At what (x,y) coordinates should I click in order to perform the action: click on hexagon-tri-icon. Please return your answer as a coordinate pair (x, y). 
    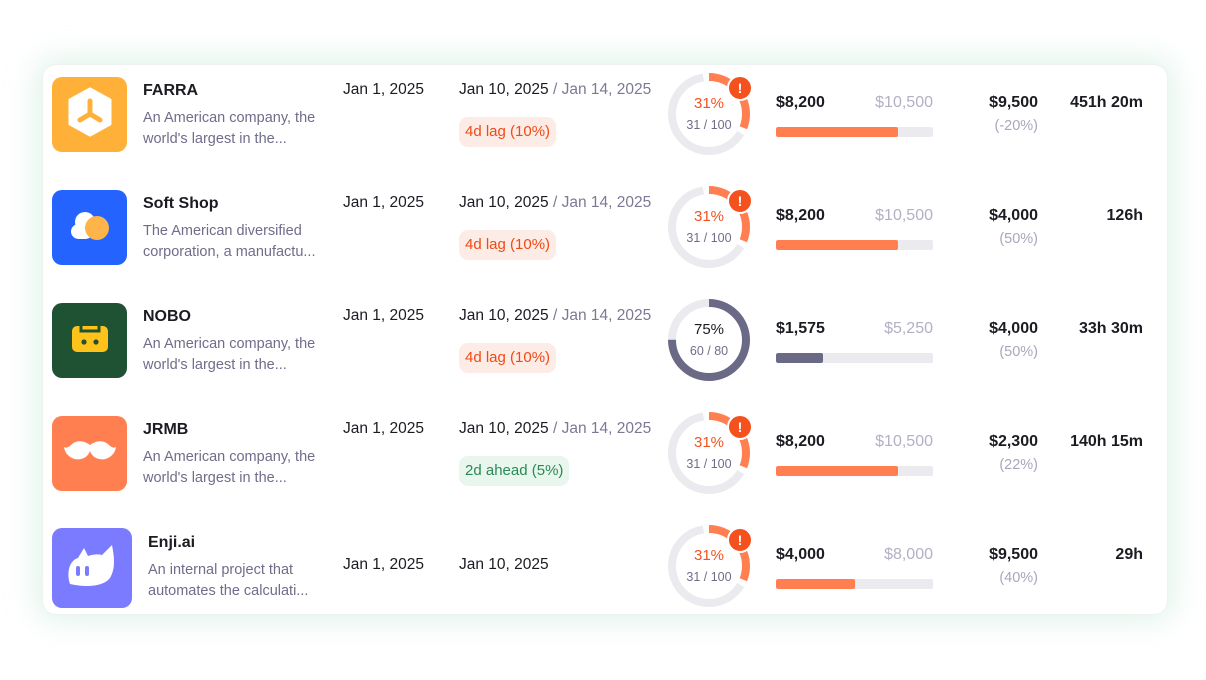
    Looking at the image, I should click on (90, 114).